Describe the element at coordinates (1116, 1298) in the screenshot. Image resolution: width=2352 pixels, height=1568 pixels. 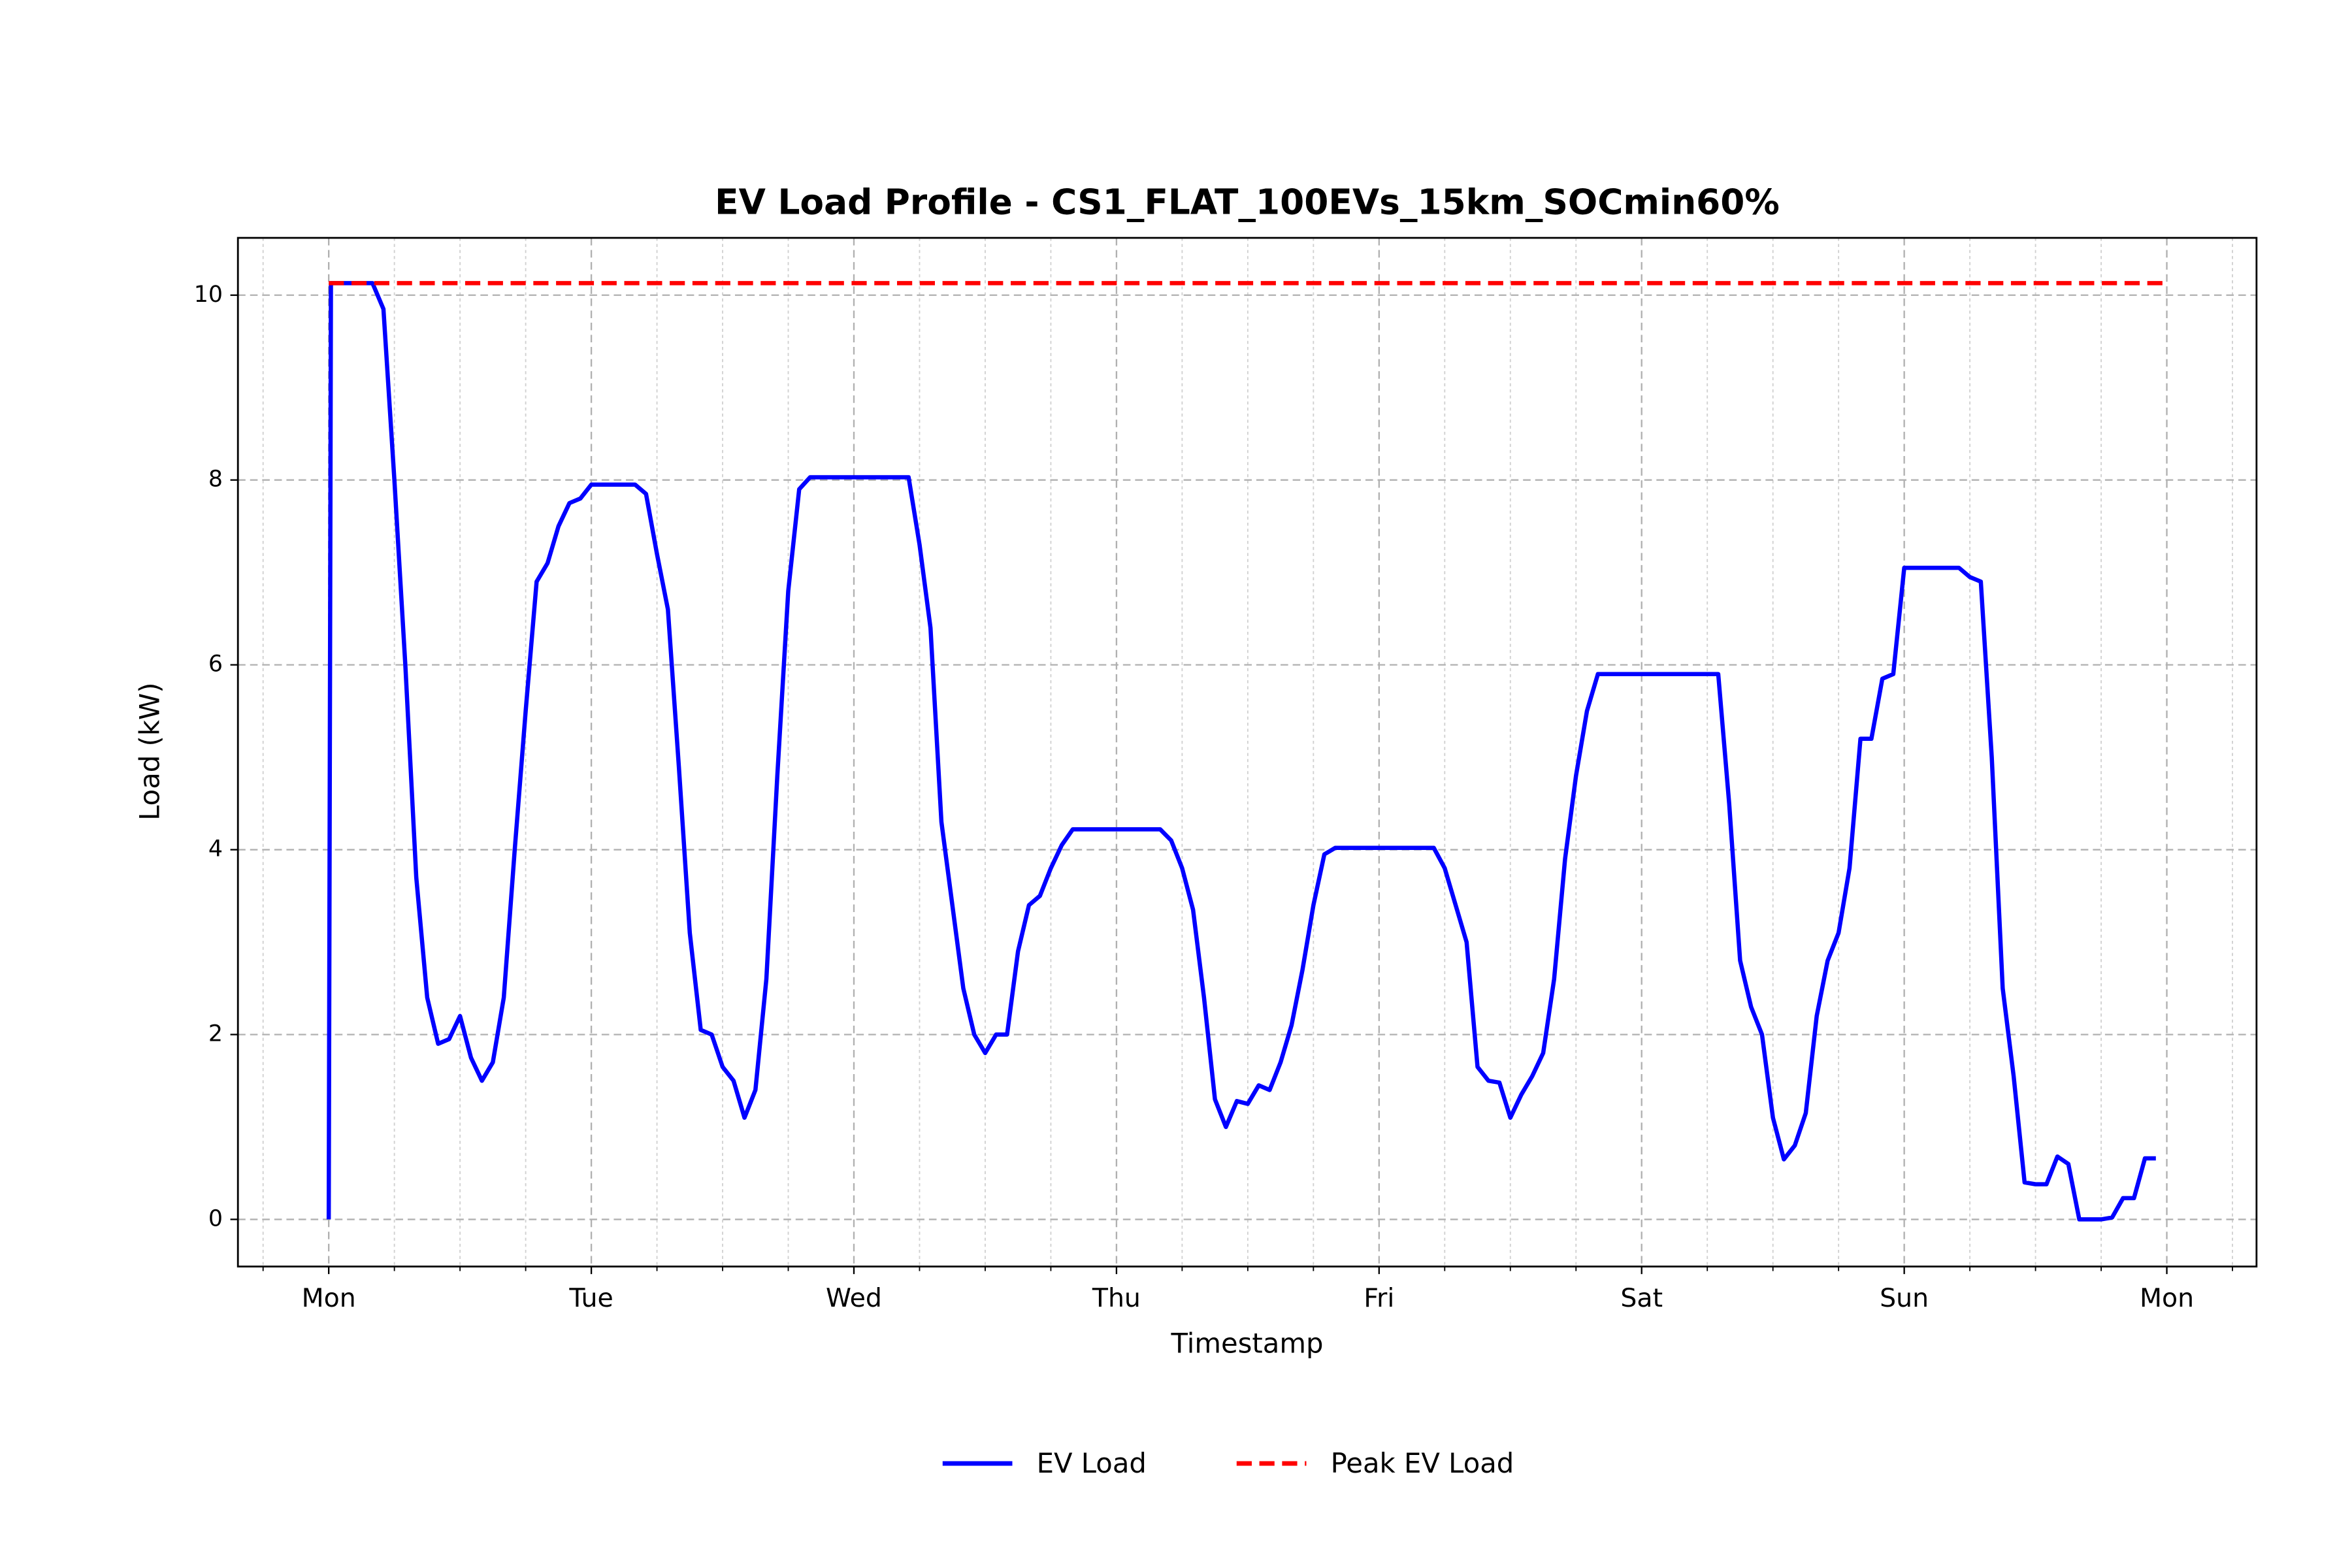
I see `x-tick-label: Thu` at that location.